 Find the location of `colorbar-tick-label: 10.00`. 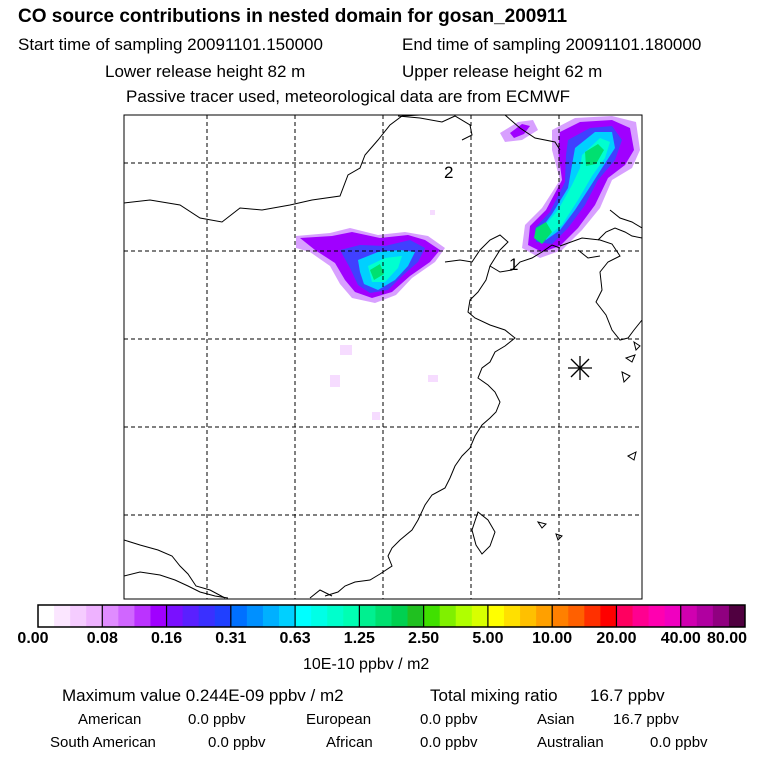

colorbar-tick-label: 10.00 is located at coordinates (552, 638).